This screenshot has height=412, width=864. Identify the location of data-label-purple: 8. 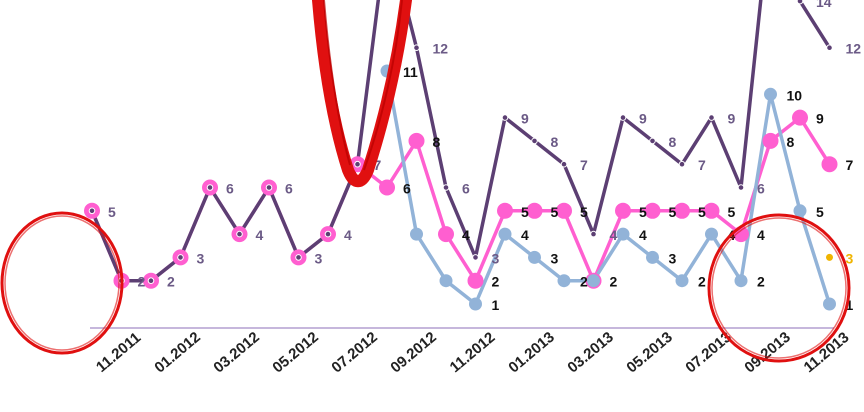
(673, 142).